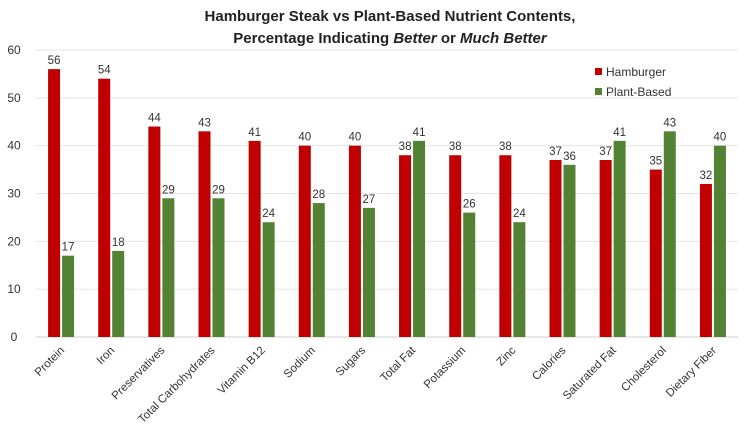 The image size is (749, 436). Describe the element at coordinates (706, 176) in the screenshot. I see `data-label: 32` at that location.